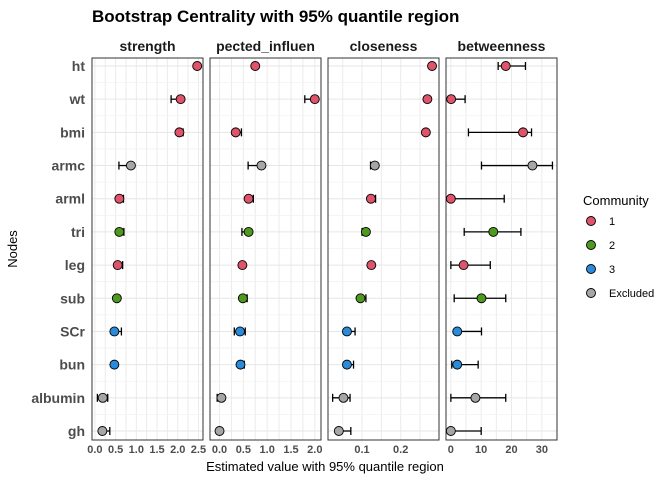 This screenshot has height=480, width=672. What do you see at coordinates (400, 450) in the screenshot?
I see `x-tick-label: 0.2` at bounding box center [400, 450].